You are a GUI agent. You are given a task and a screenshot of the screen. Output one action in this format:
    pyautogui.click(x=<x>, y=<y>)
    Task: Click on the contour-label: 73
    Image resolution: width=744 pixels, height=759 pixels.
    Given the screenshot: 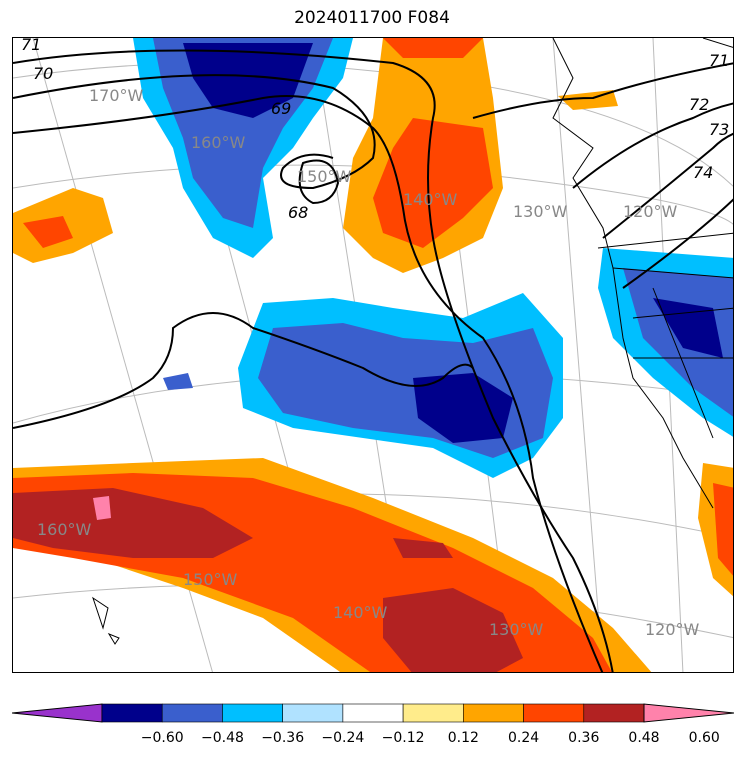 What is the action you would take?
    pyautogui.click(x=719, y=129)
    